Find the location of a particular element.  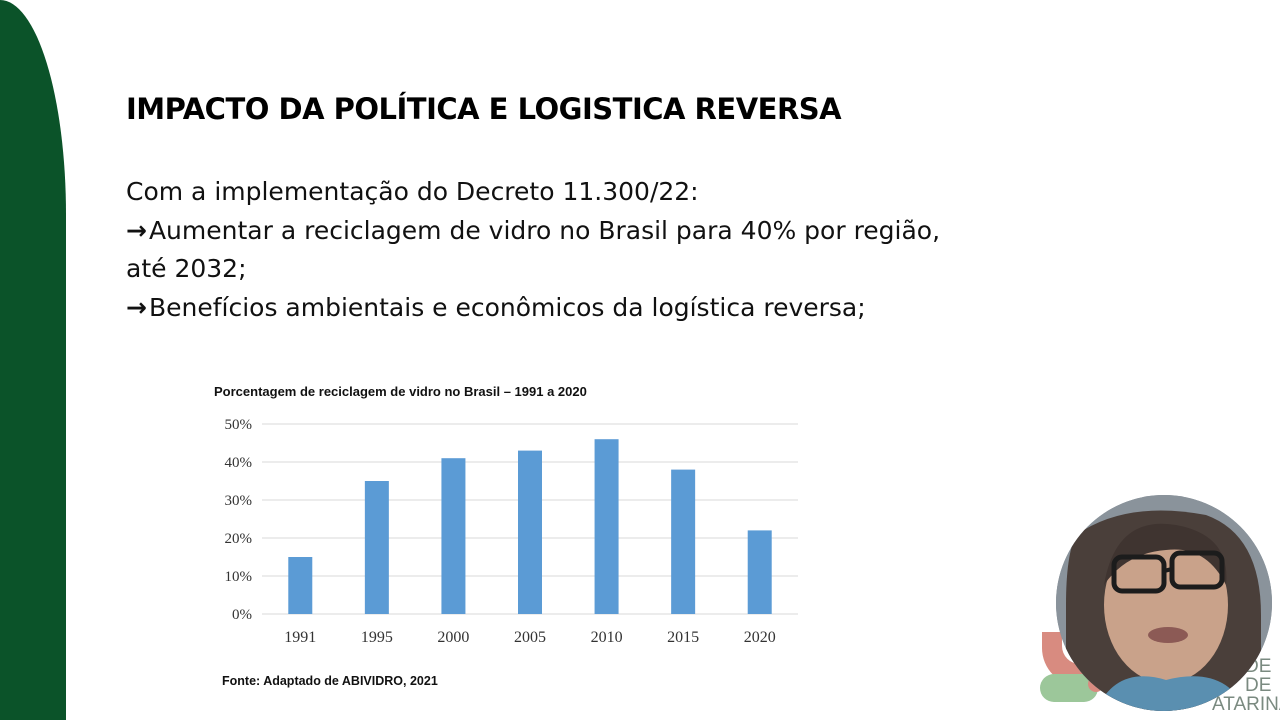

bar-1991 is located at coordinates (300, 585).